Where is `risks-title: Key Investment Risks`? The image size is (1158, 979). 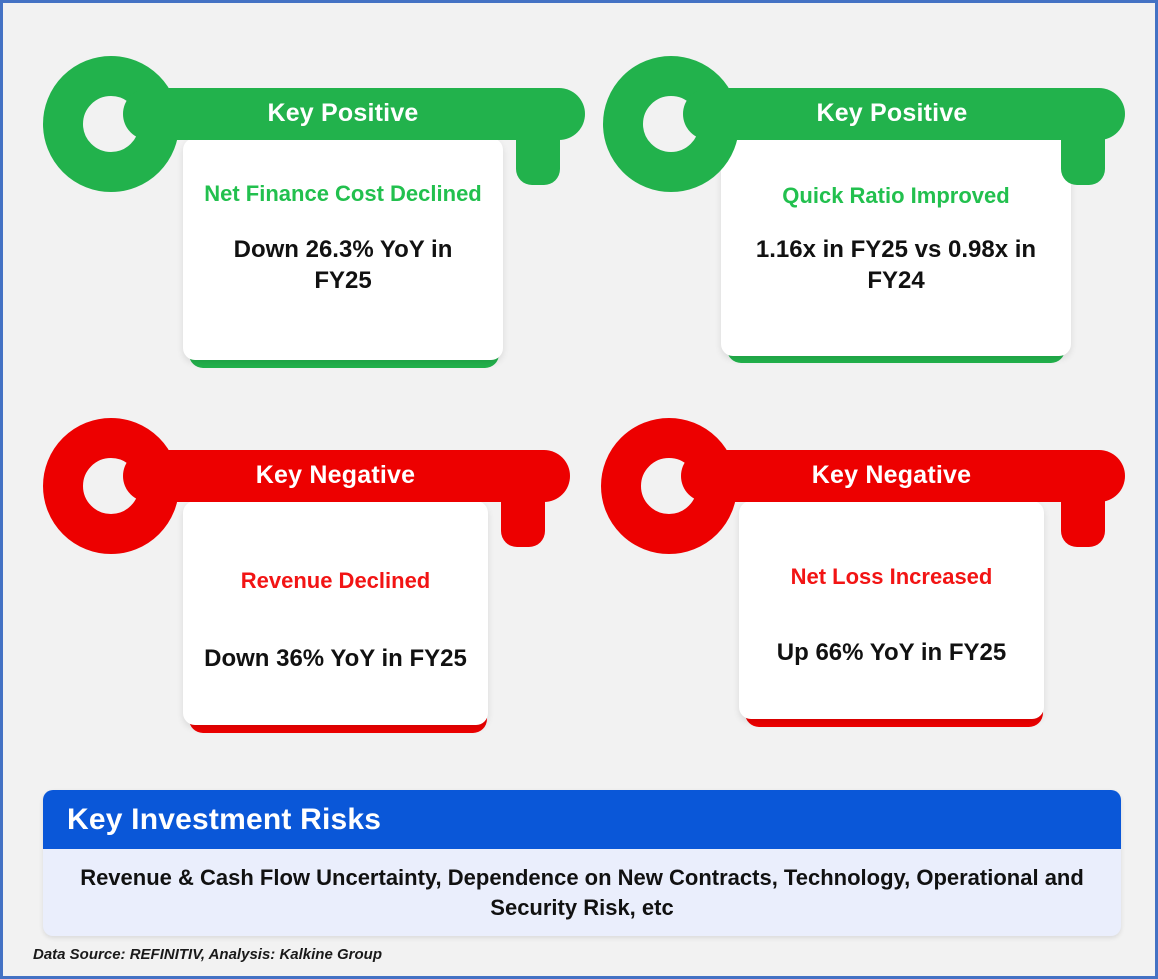 risks-title: Key Investment Risks is located at coordinates (224, 819).